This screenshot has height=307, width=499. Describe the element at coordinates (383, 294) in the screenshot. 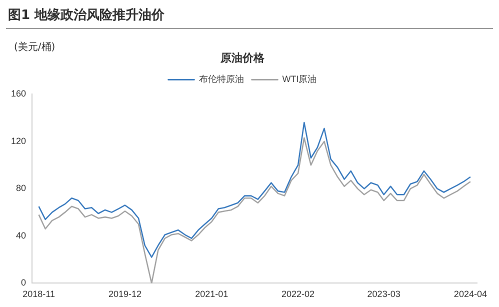

I see `x-tick-label: 2023-03` at that location.